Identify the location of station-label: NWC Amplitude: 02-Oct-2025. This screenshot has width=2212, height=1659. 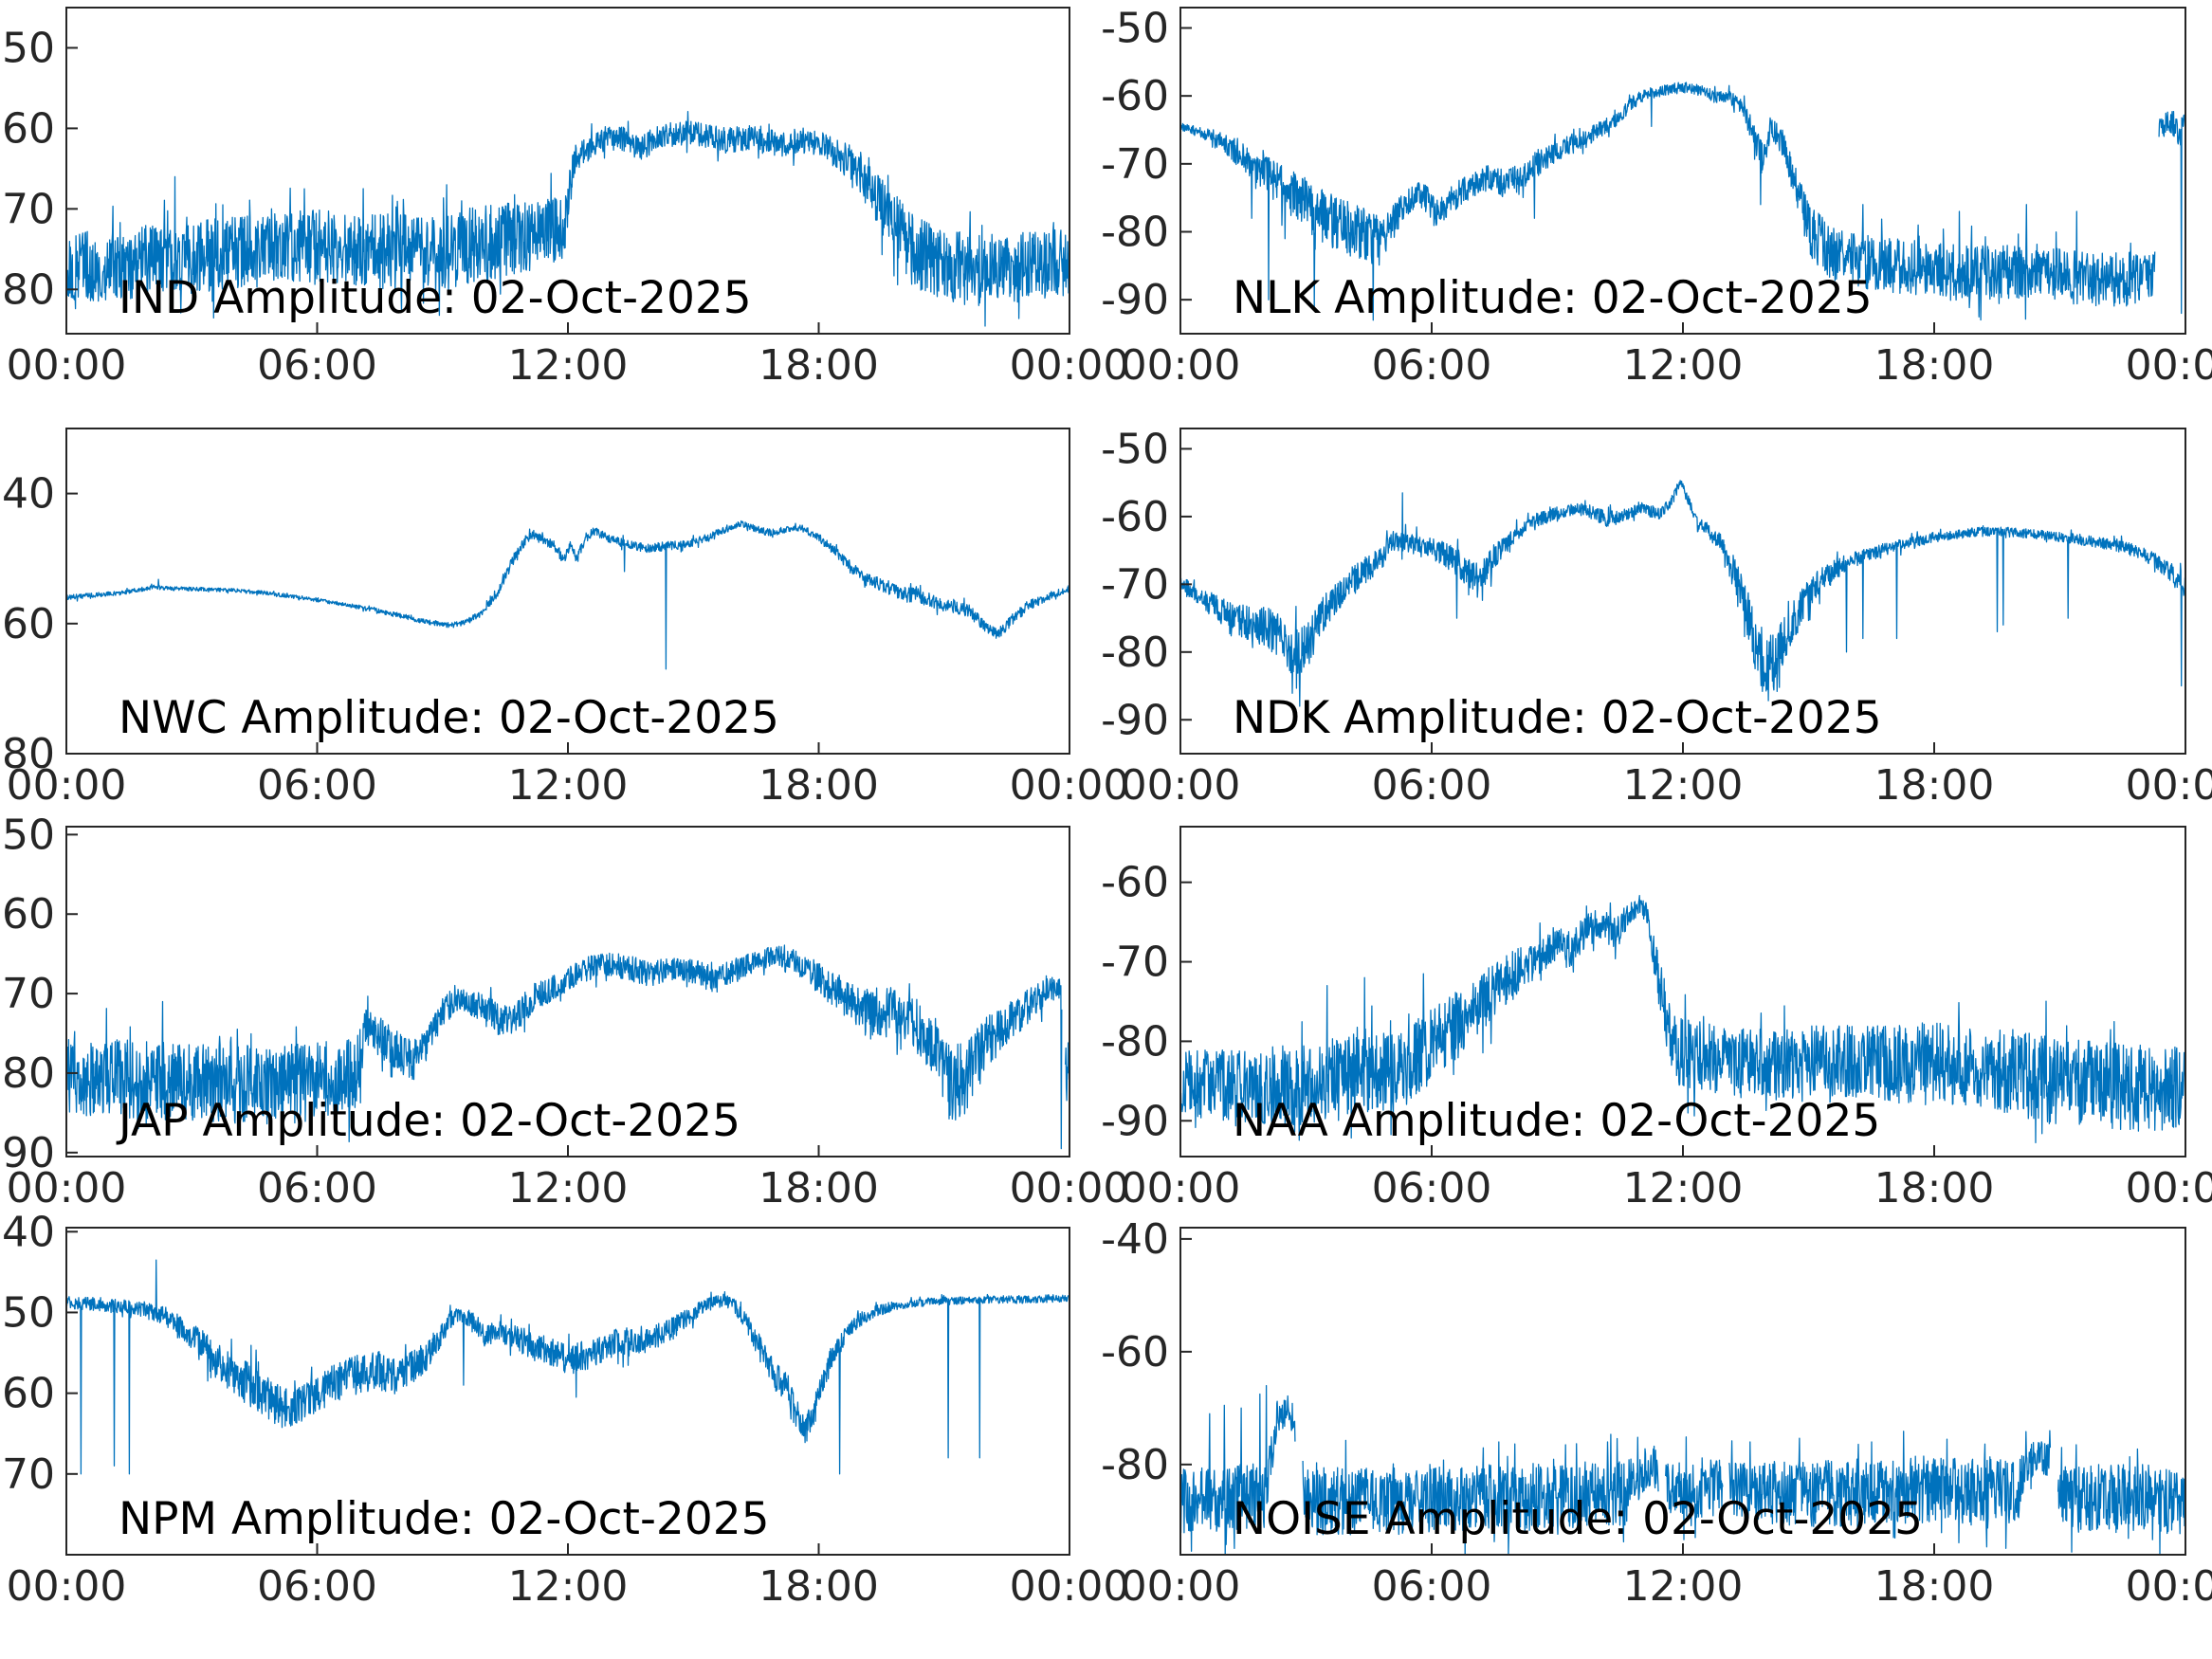
(449, 718).